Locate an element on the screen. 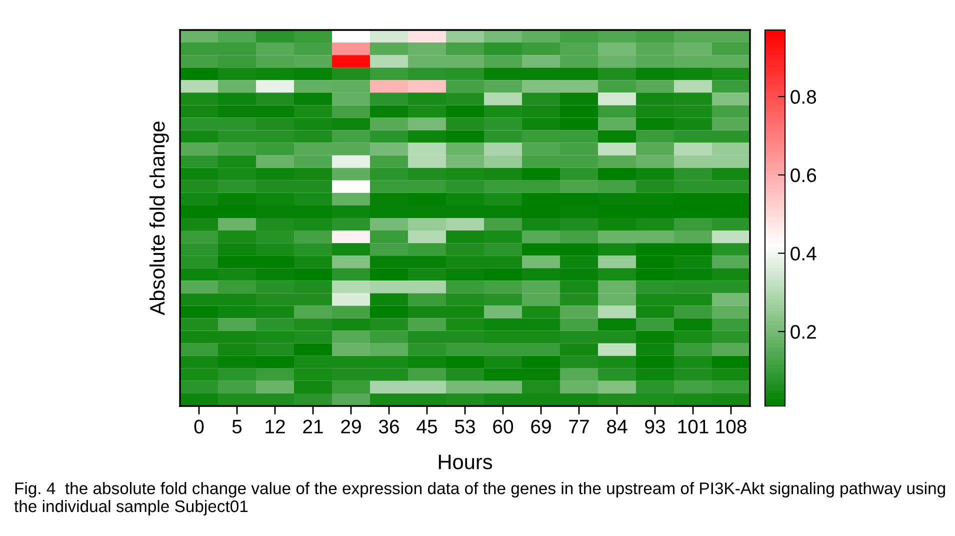  x-tick-label: 53 is located at coordinates (464, 427).